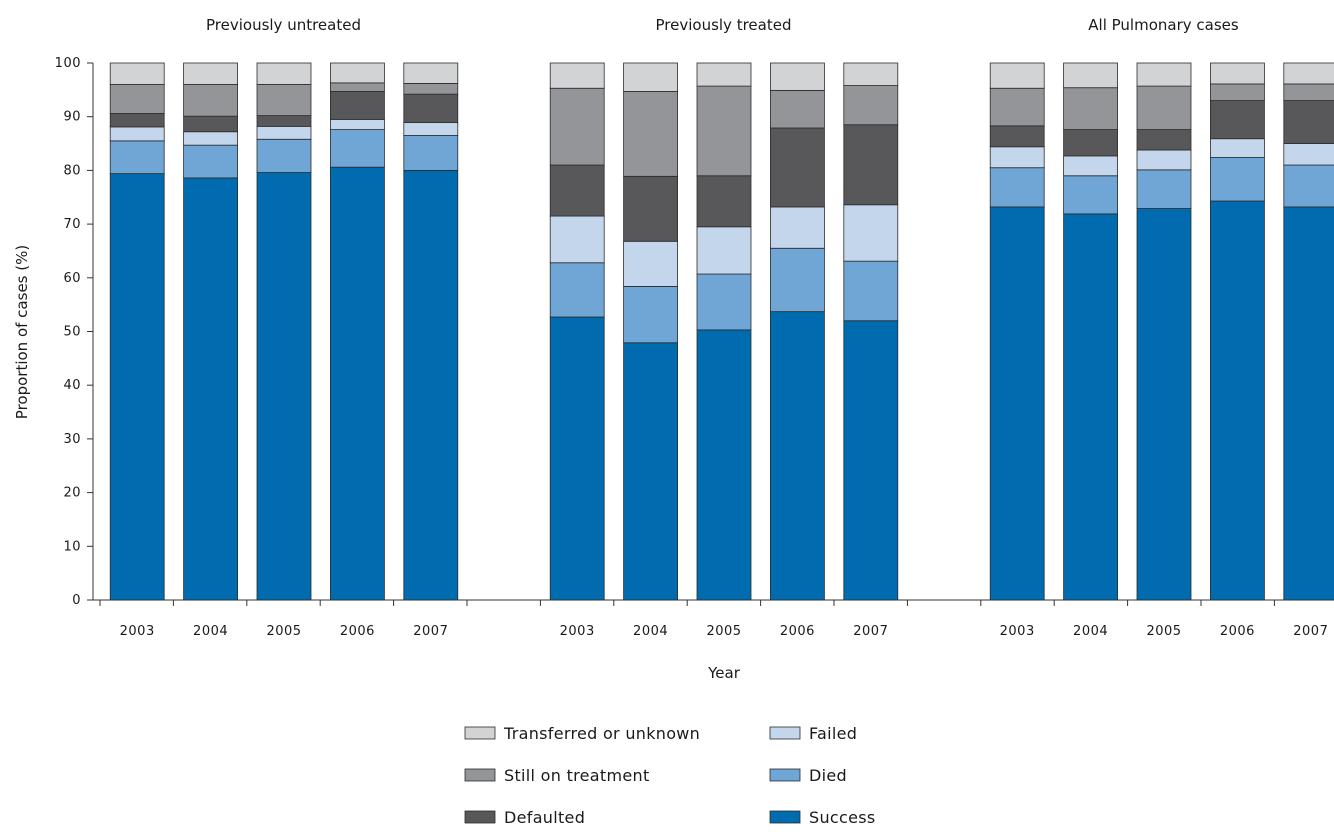 The width and height of the screenshot is (1334, 840). What do you see at coordinates (72, 278) in the screenshot?
I see `y-tick-label: 60` at bounding box center [72, 278].